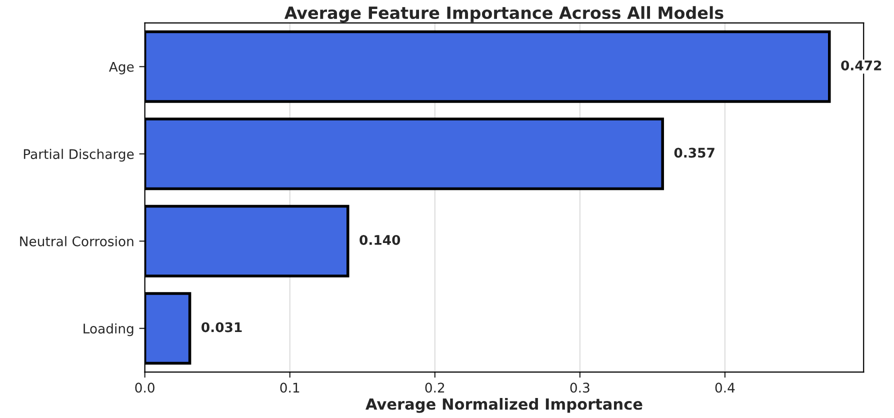  I want to click on y-tick-label: Age, so click(121, 68).